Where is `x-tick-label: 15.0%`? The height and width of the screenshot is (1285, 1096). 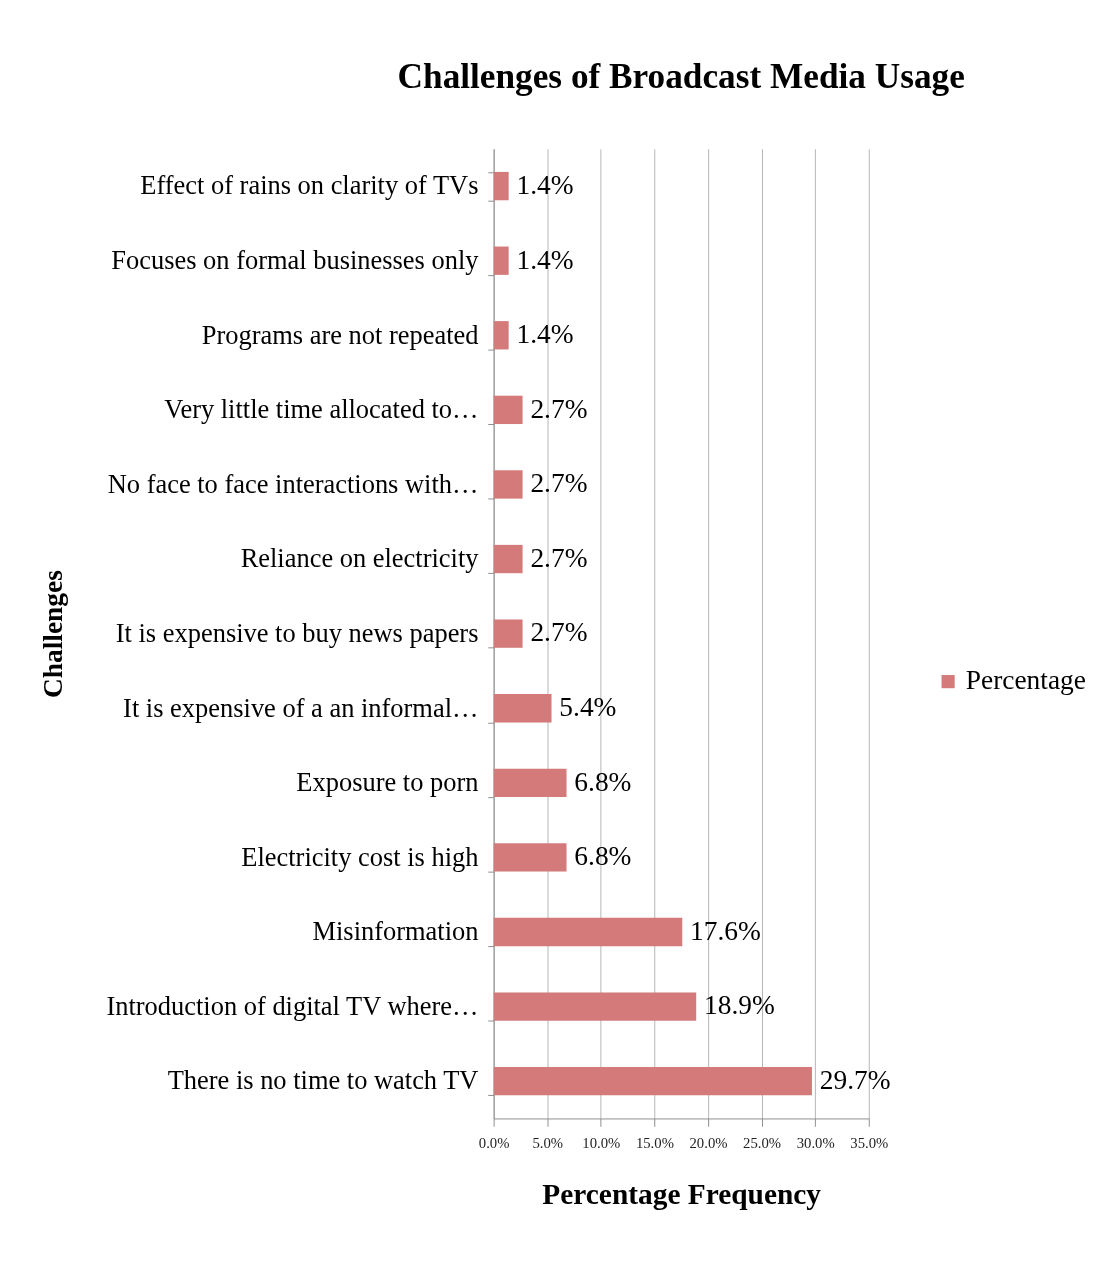 x-tick-label: 15.0% is located at coordinates (654, 1143).